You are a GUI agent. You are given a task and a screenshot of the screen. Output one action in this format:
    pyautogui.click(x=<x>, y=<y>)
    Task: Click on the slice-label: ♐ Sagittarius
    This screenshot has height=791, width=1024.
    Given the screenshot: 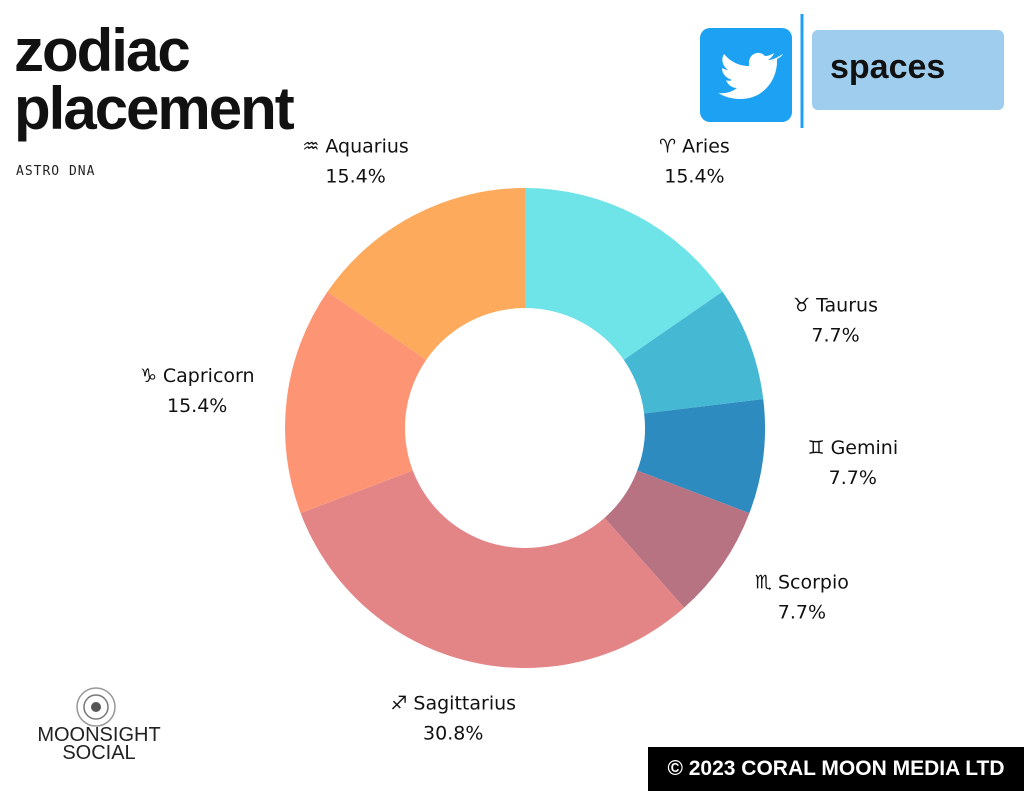 What is the action you would take?
    pyautogui.click(x=453, y=703)
    